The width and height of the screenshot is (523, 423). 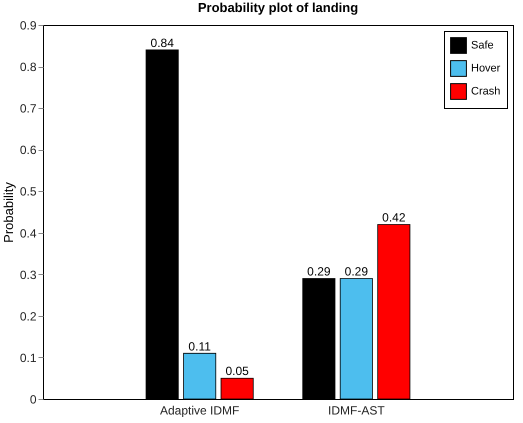 I want to click on y-tick-label: 0.4, so click(x=28, y=233).